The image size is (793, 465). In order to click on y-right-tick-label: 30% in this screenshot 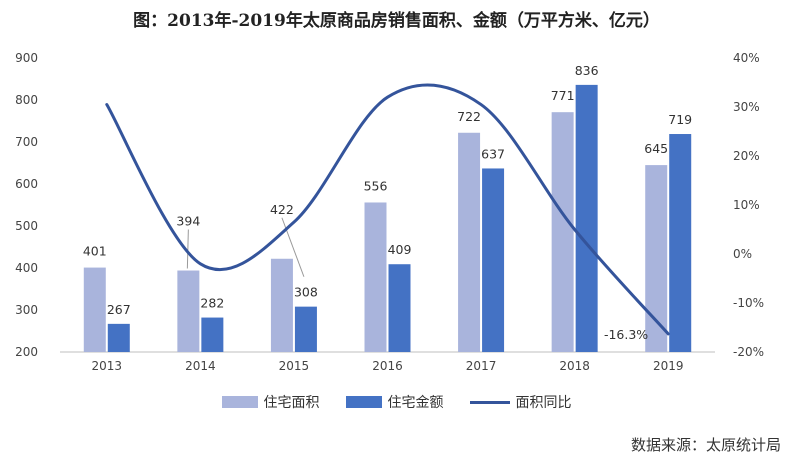, I will do `click(746, 107)`.